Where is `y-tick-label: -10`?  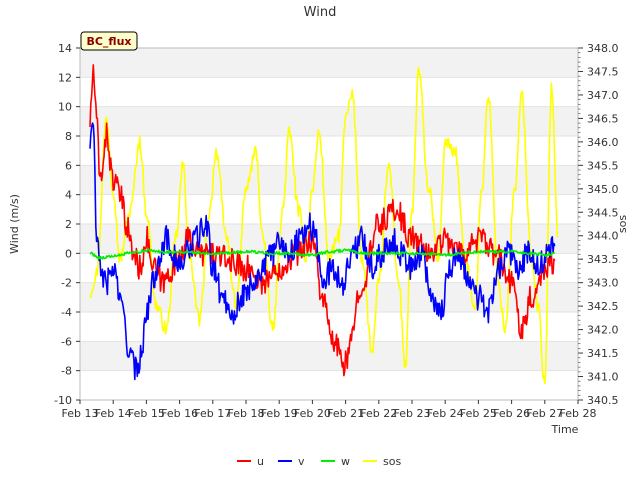 y-tick-label: -10 is located at coordinates (63, 400).